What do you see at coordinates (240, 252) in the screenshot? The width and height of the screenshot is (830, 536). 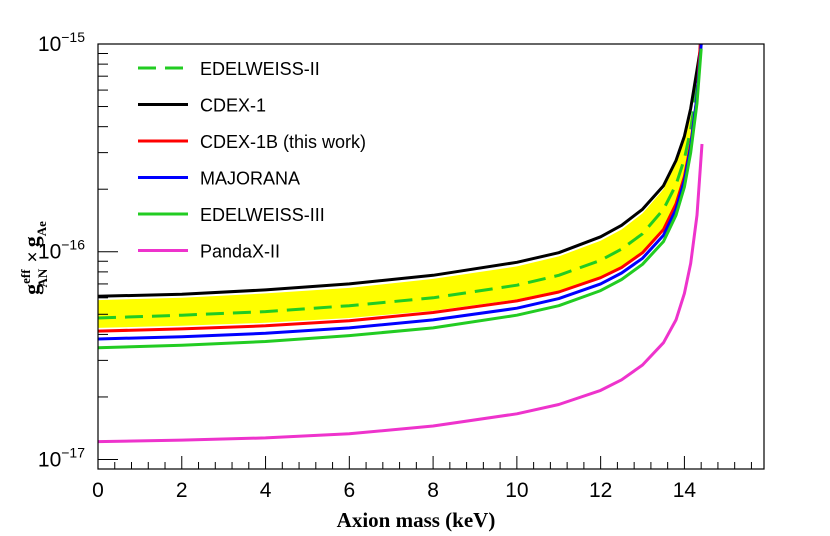 I see `legend-label-pandax-ii: PandaX-II` at bounding box center [240, 252].